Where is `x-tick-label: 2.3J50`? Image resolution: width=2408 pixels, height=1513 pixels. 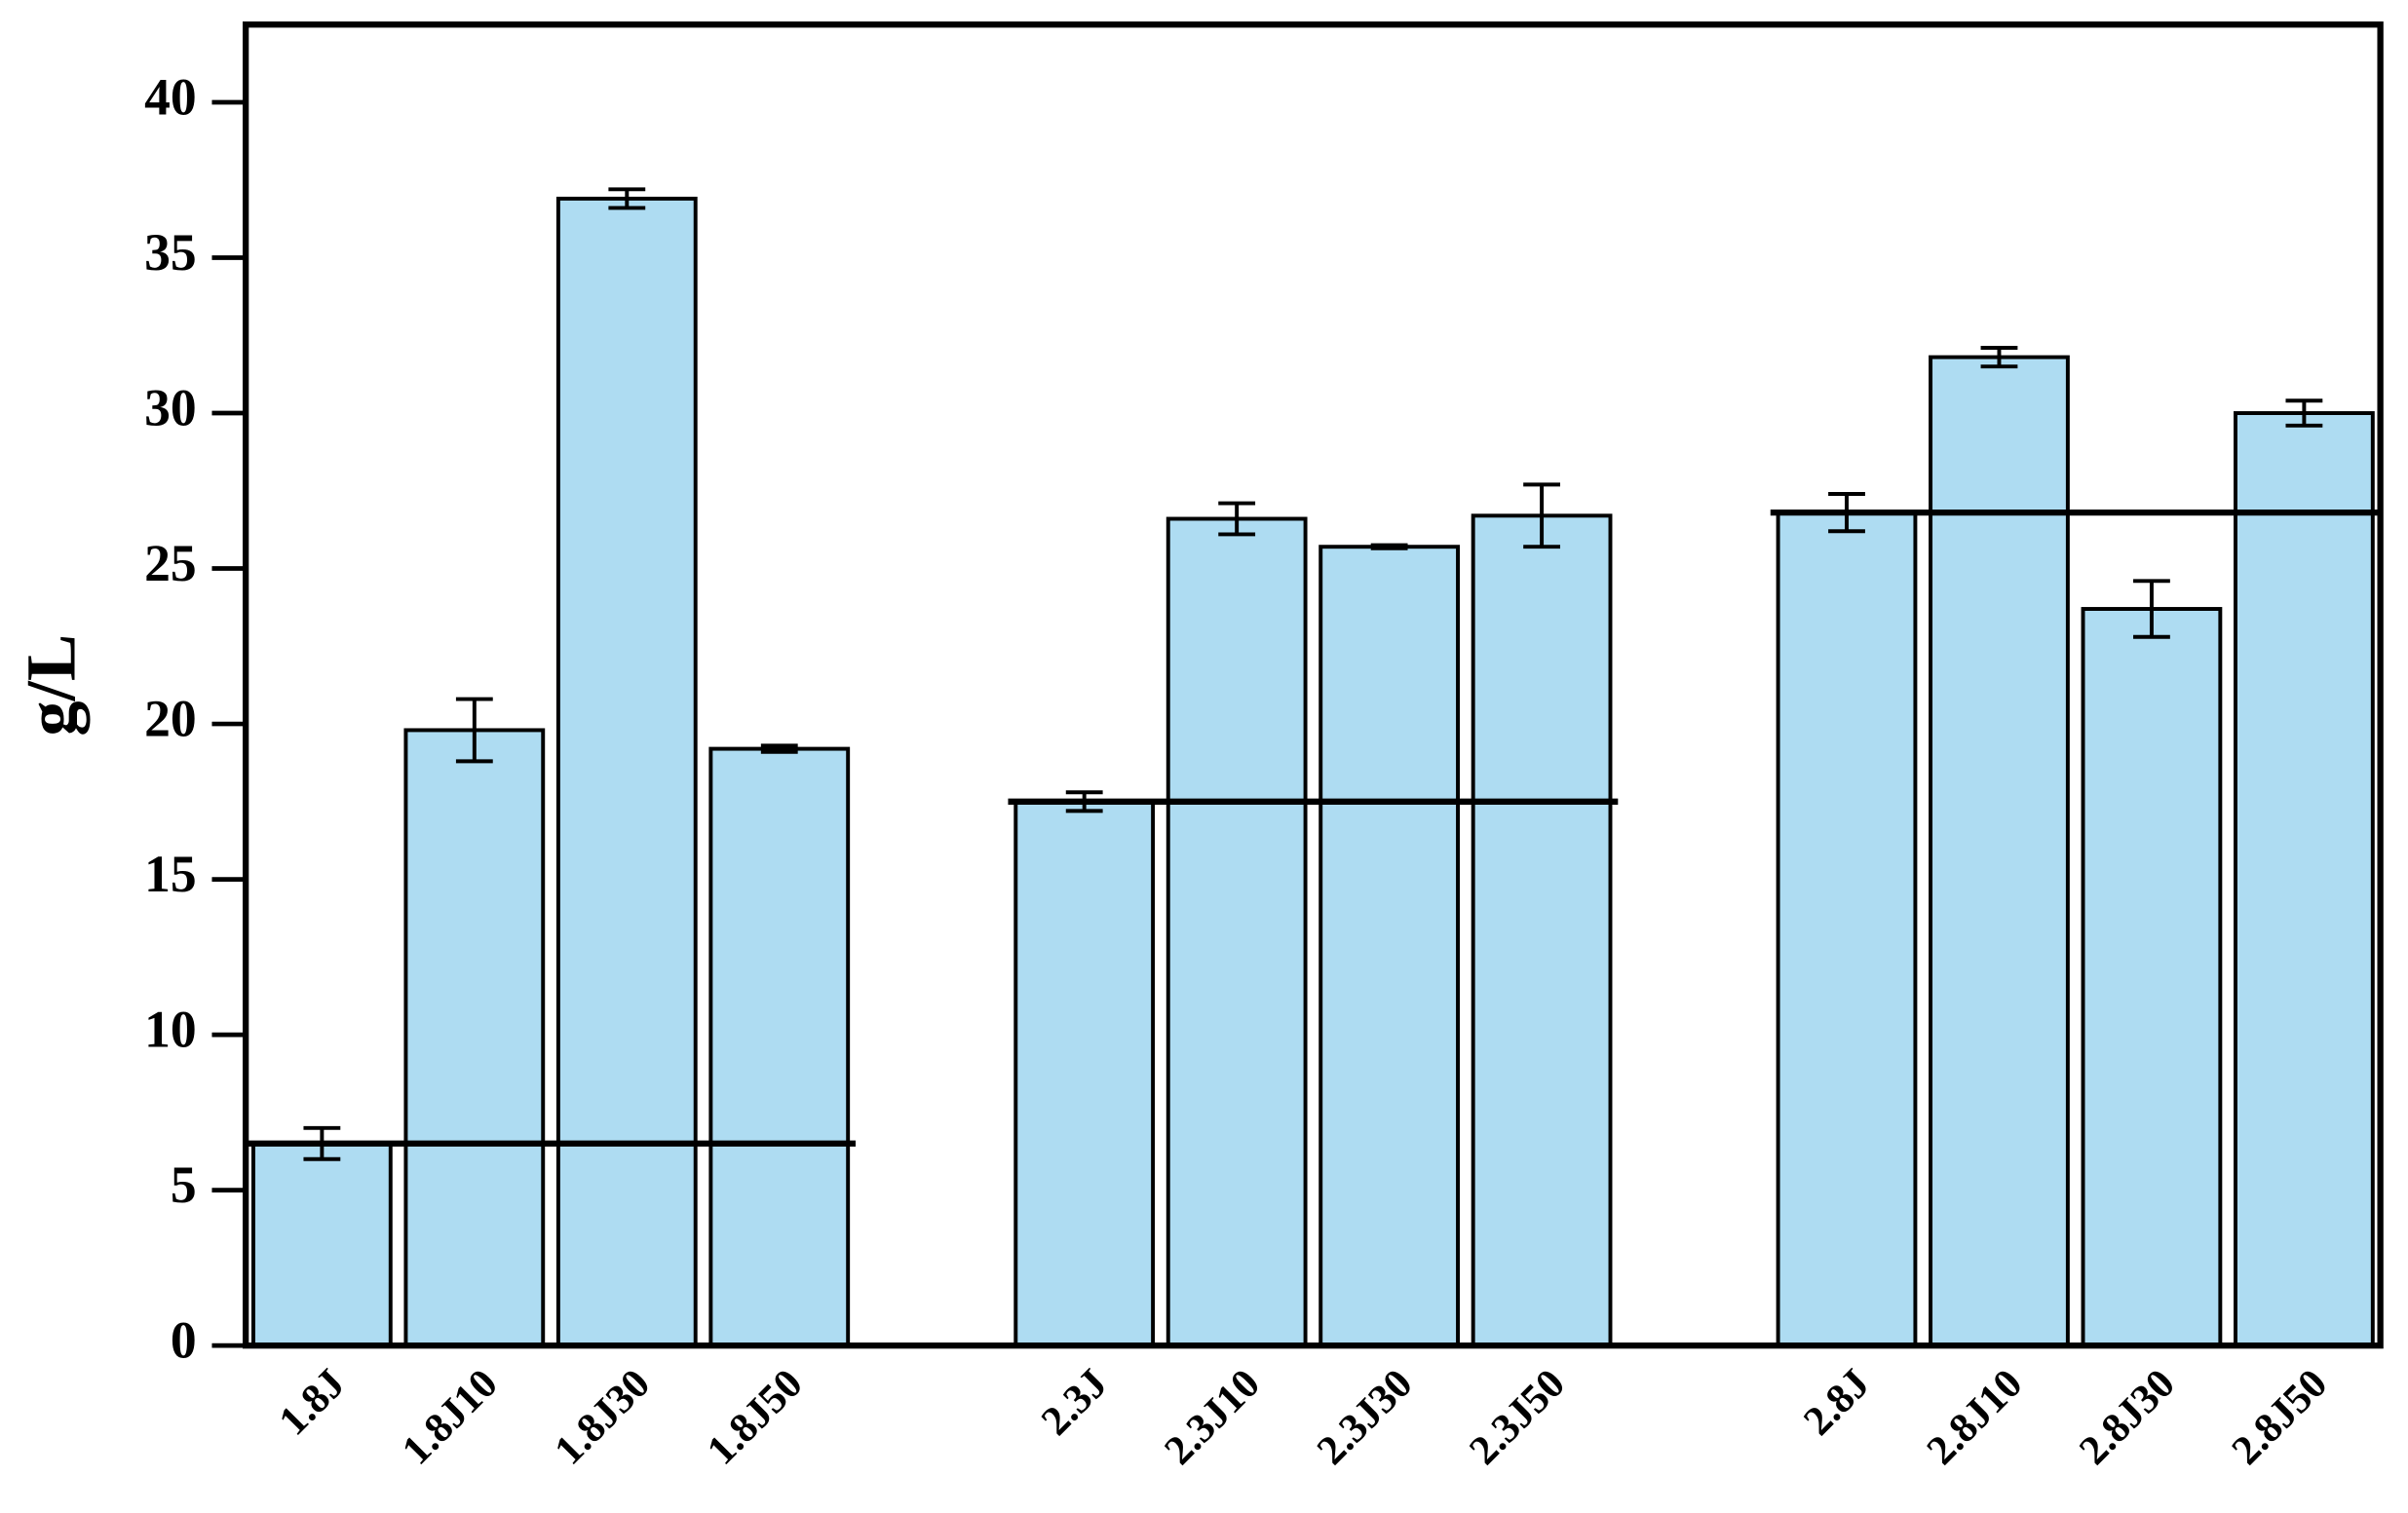
x-tick-label: 2.3J50 is located at coordinates (1517, 1418).